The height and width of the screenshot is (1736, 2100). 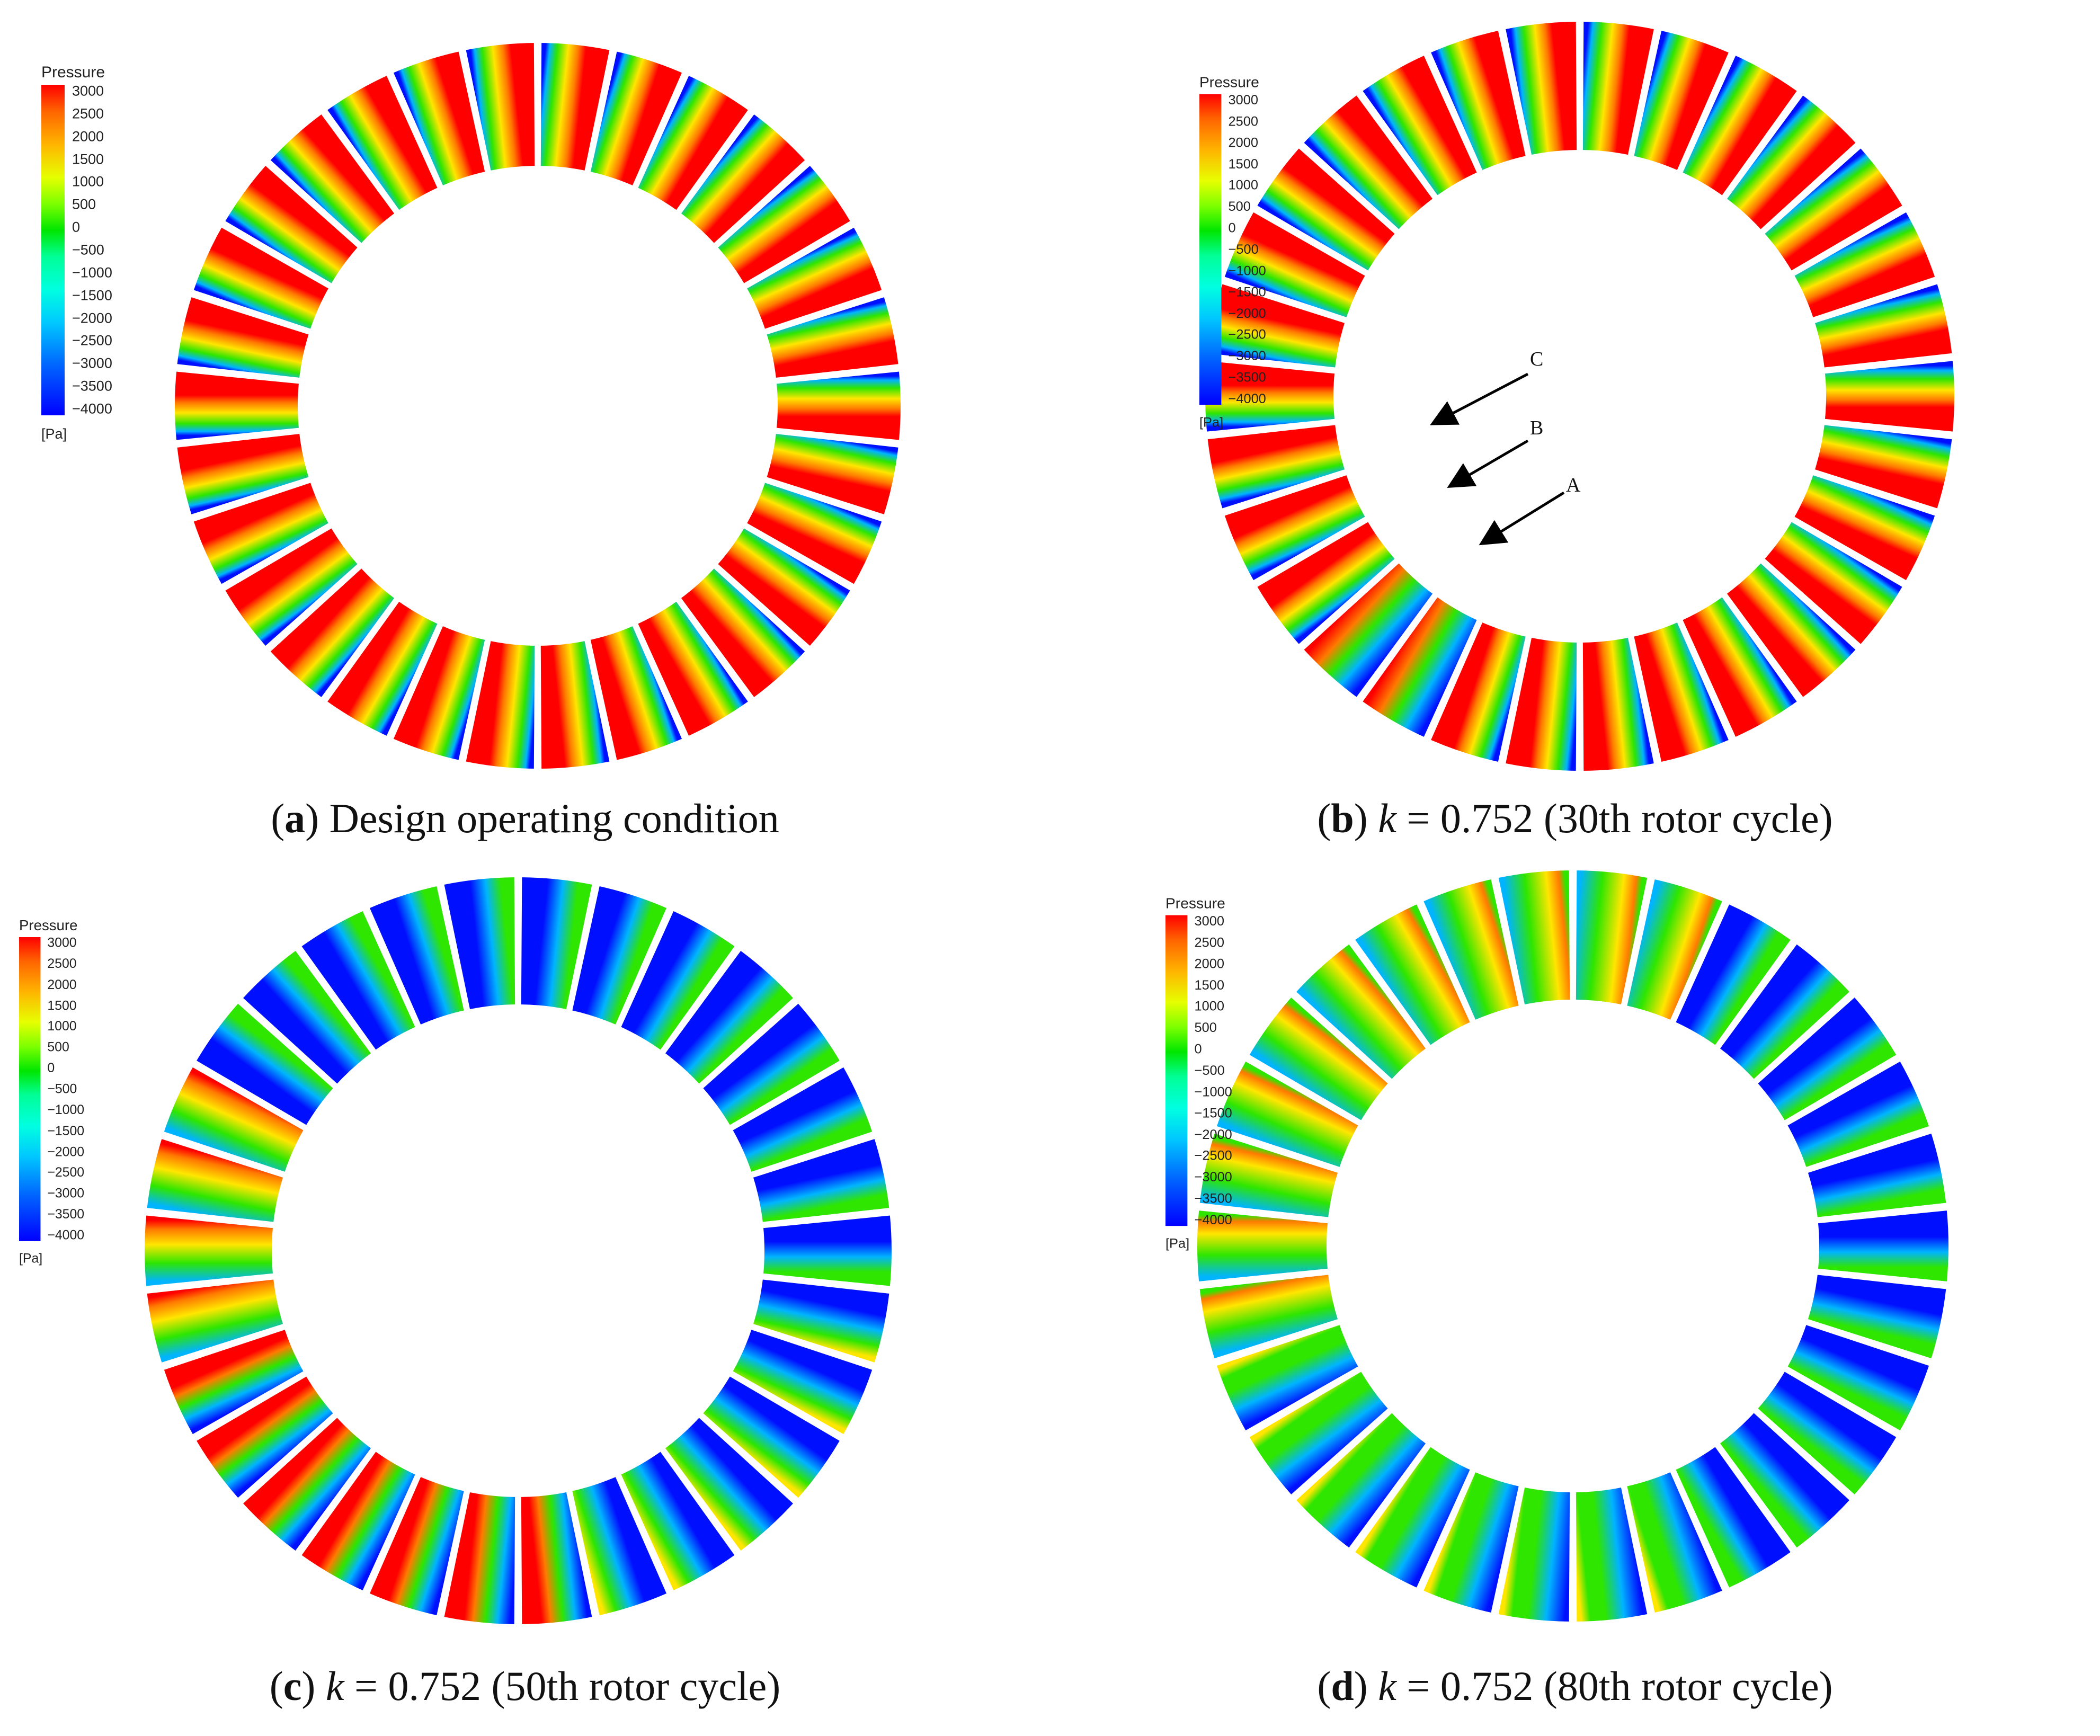 What do you see at coordinates (1575, 818) in the screenshot?
I see `caption-b: (b) k = 0.752 (30th rotor cycle)` at bounding box center [1575, 818].